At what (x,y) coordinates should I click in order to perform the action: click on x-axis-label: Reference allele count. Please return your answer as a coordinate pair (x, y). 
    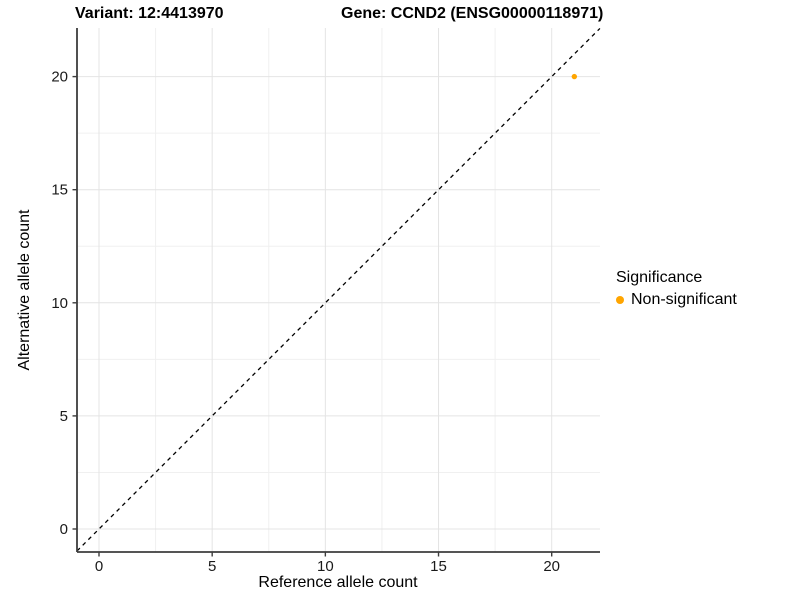
    Looking at the image, I should click on (338, 582).